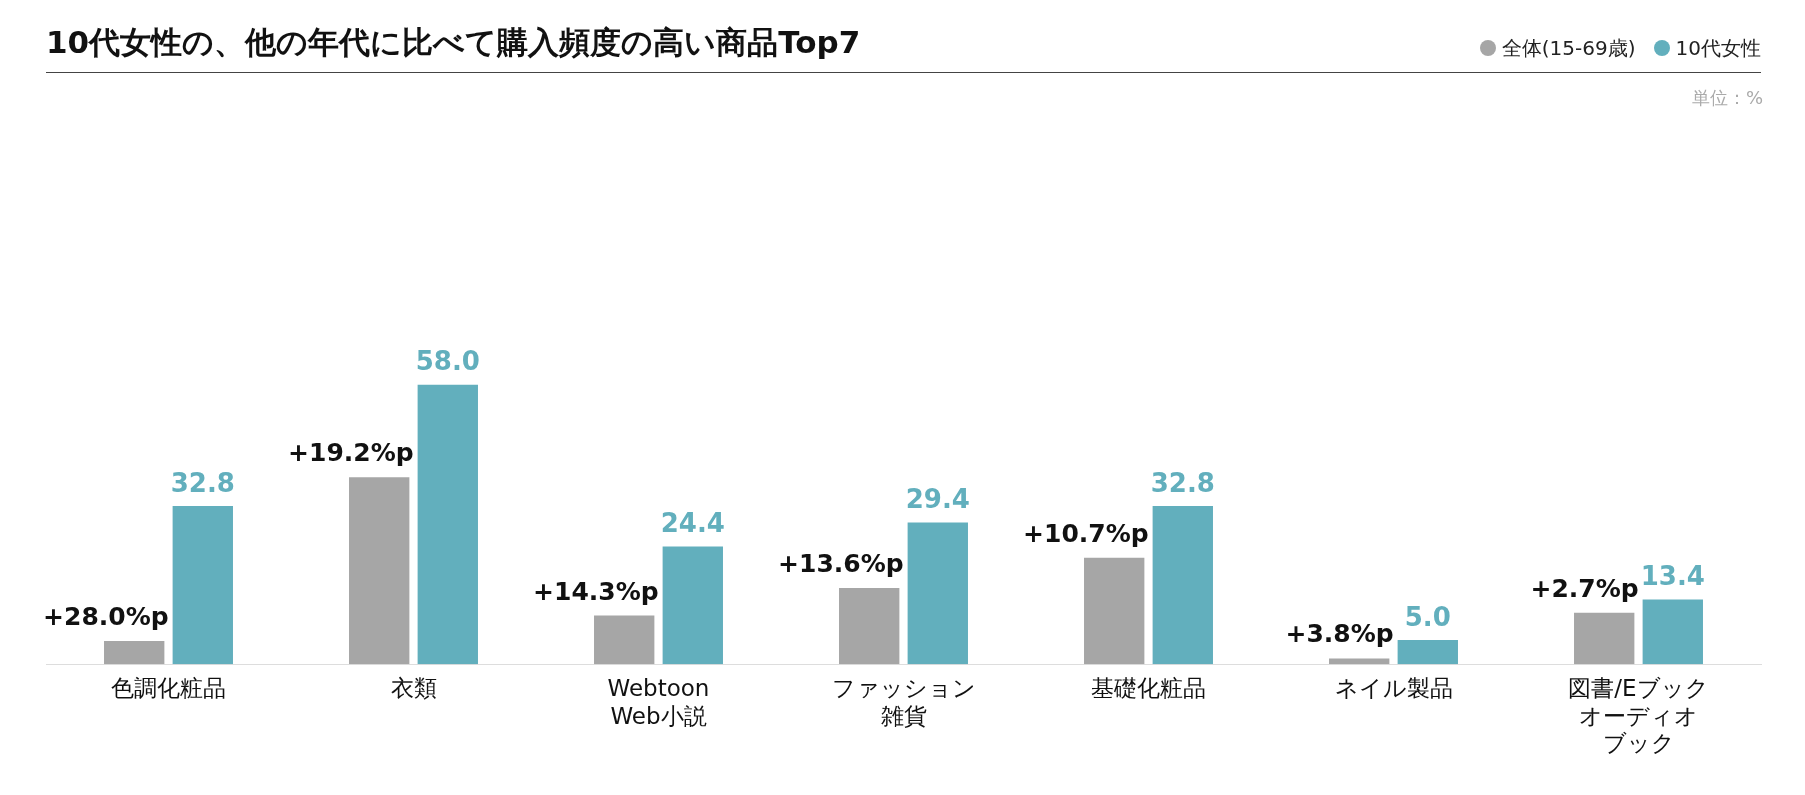 Image resolution: width=1805 pixels, height=795 pixels. I want to click on annotation: +2.7%p, so click(1584, 588).